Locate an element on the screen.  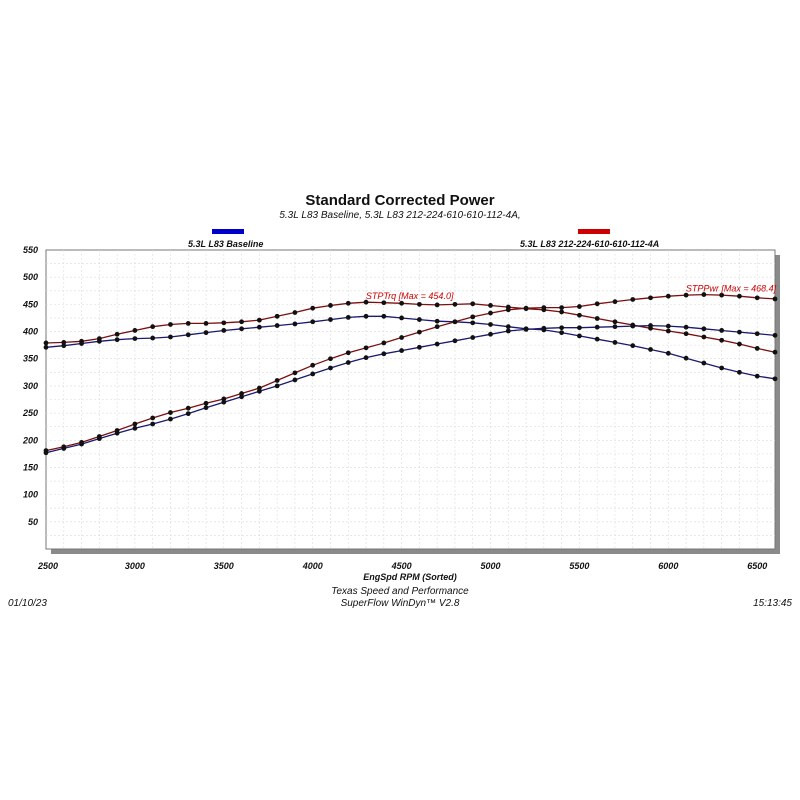
y-tick-label: 300 is located at coordinates (30, 386).